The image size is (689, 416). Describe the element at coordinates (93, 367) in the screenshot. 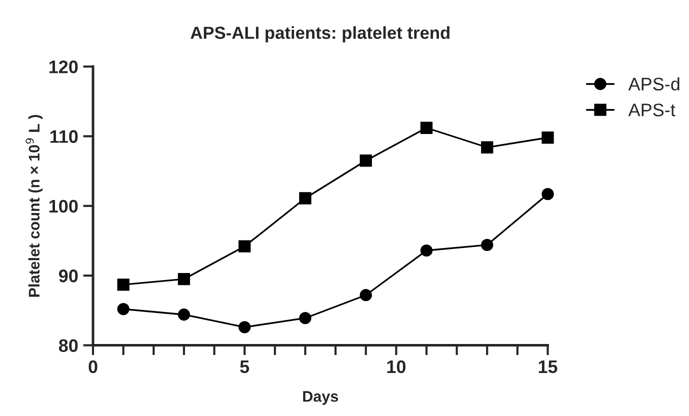

I see `x-tick-label: 0` at that location.